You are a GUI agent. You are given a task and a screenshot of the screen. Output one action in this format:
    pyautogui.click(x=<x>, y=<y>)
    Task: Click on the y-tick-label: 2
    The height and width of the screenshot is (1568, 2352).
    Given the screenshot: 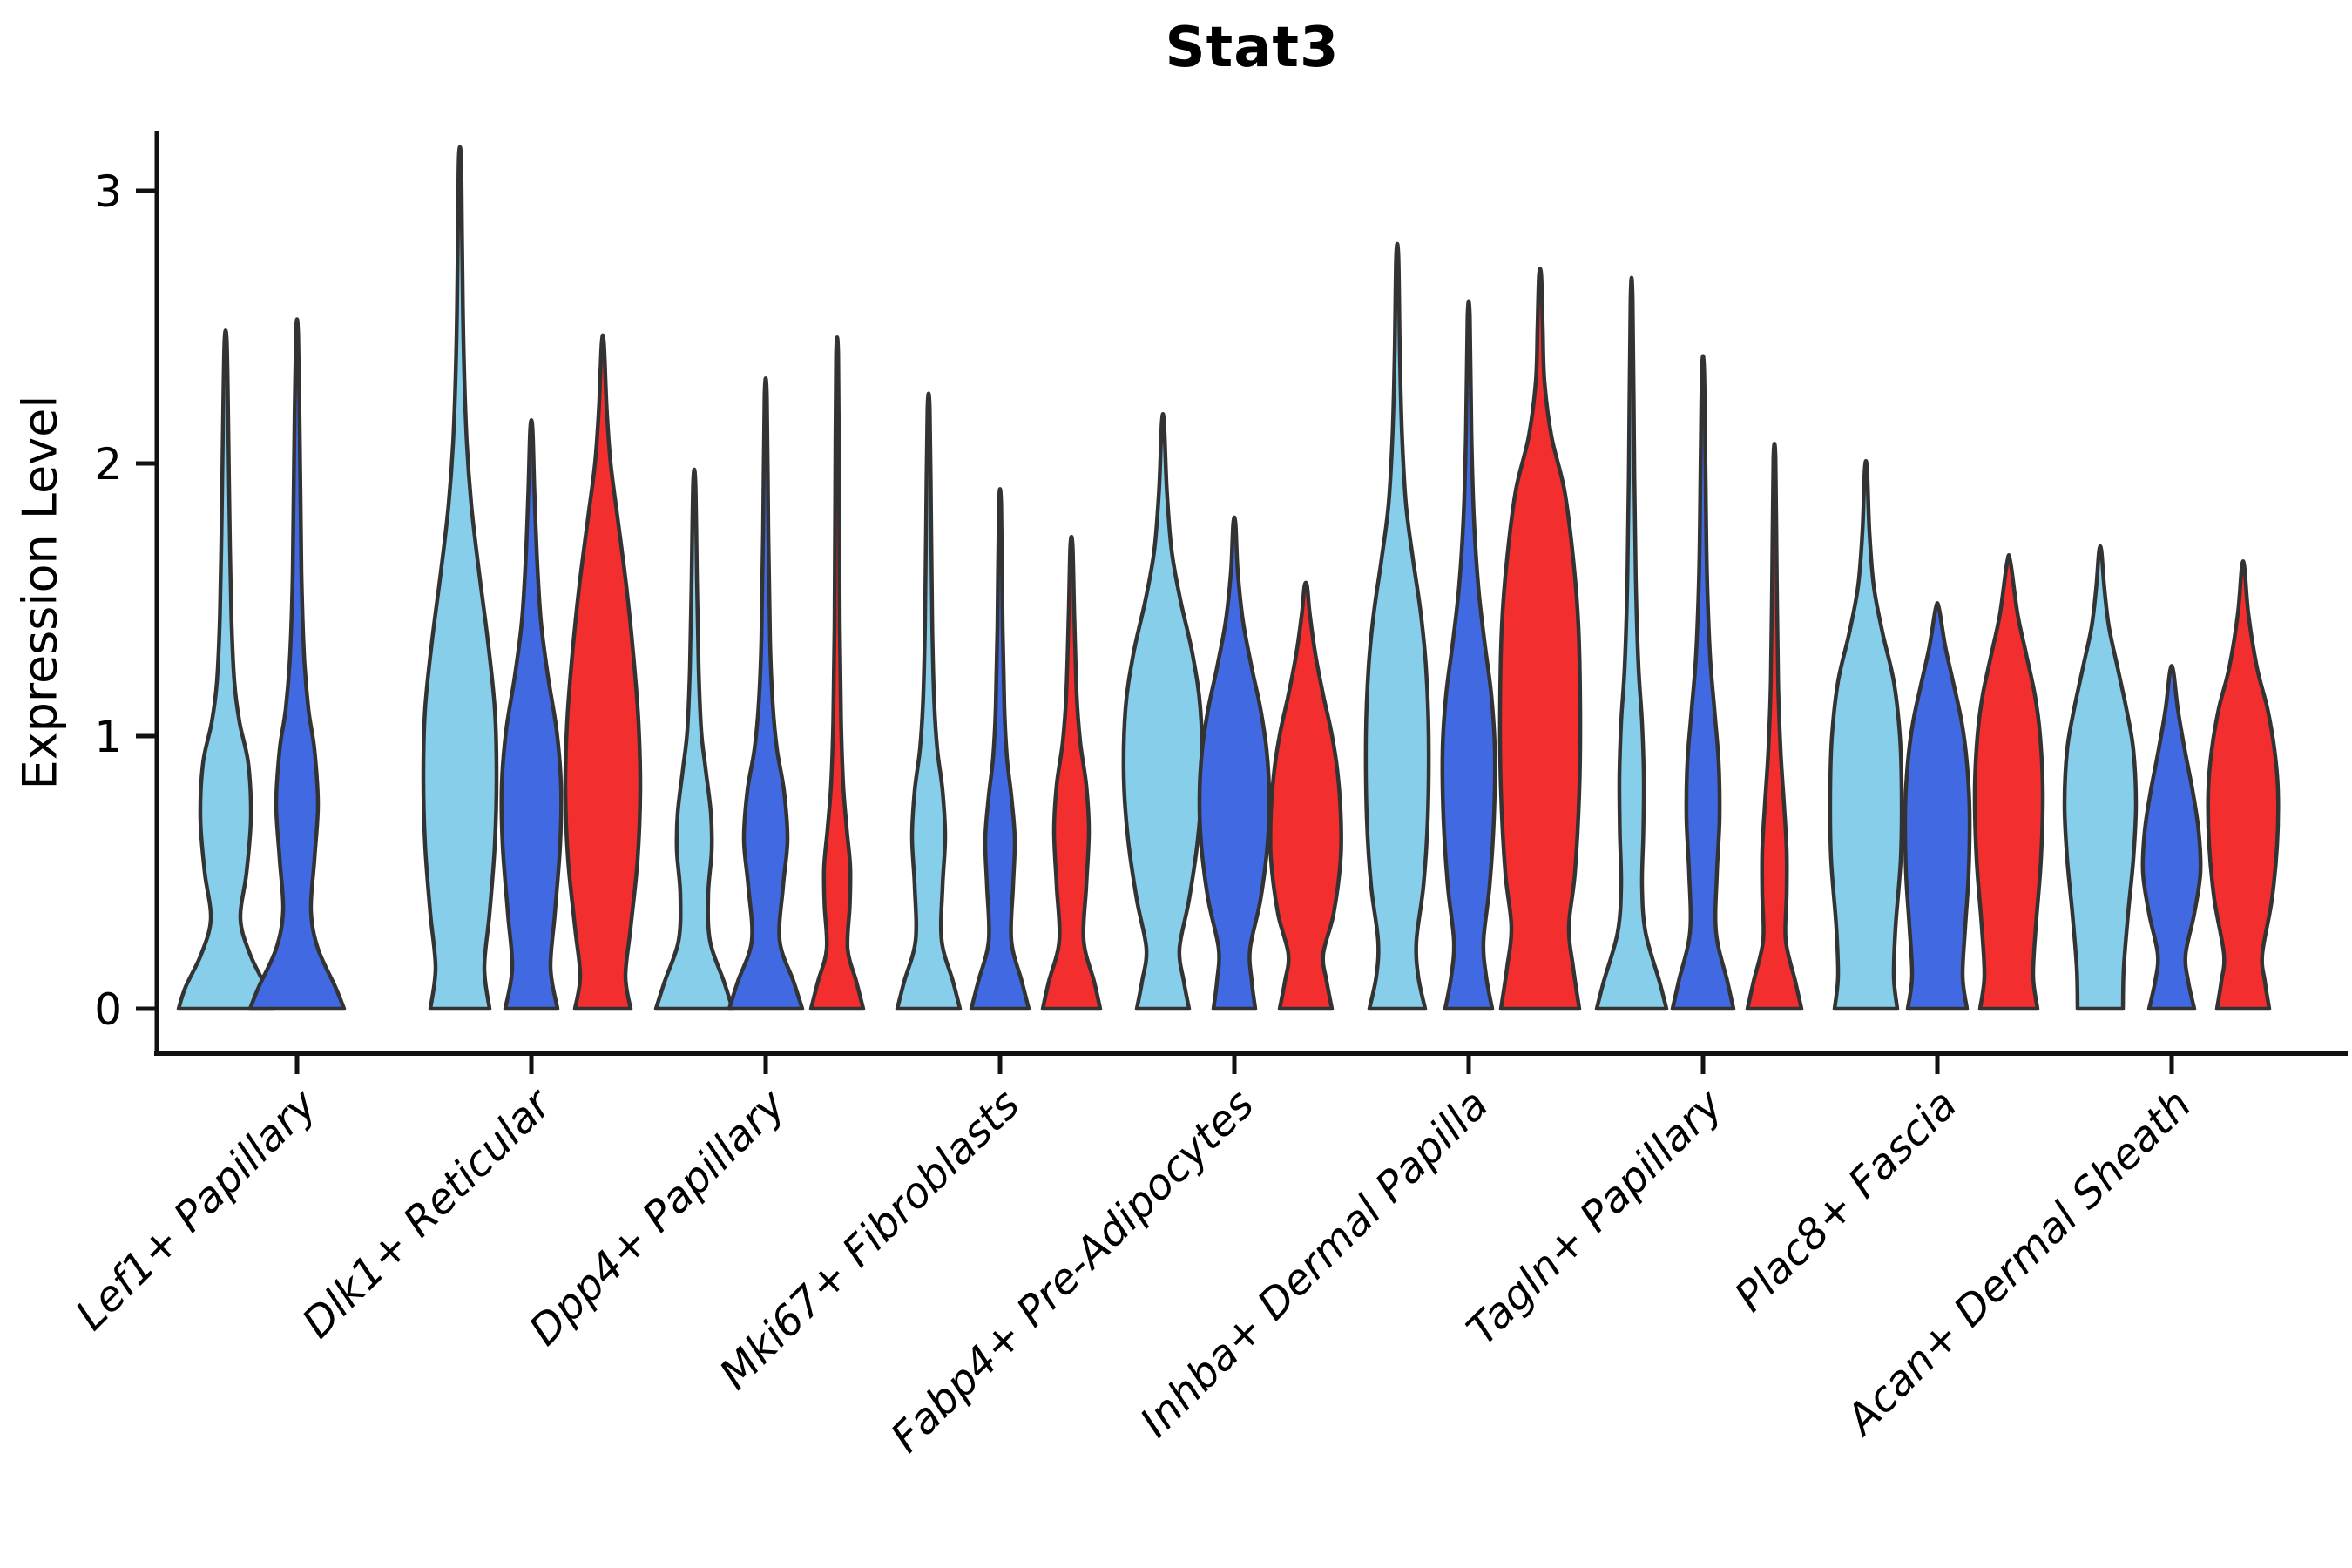 What is the action you would take?
    pyautogui.click(x=108, y=465)
    